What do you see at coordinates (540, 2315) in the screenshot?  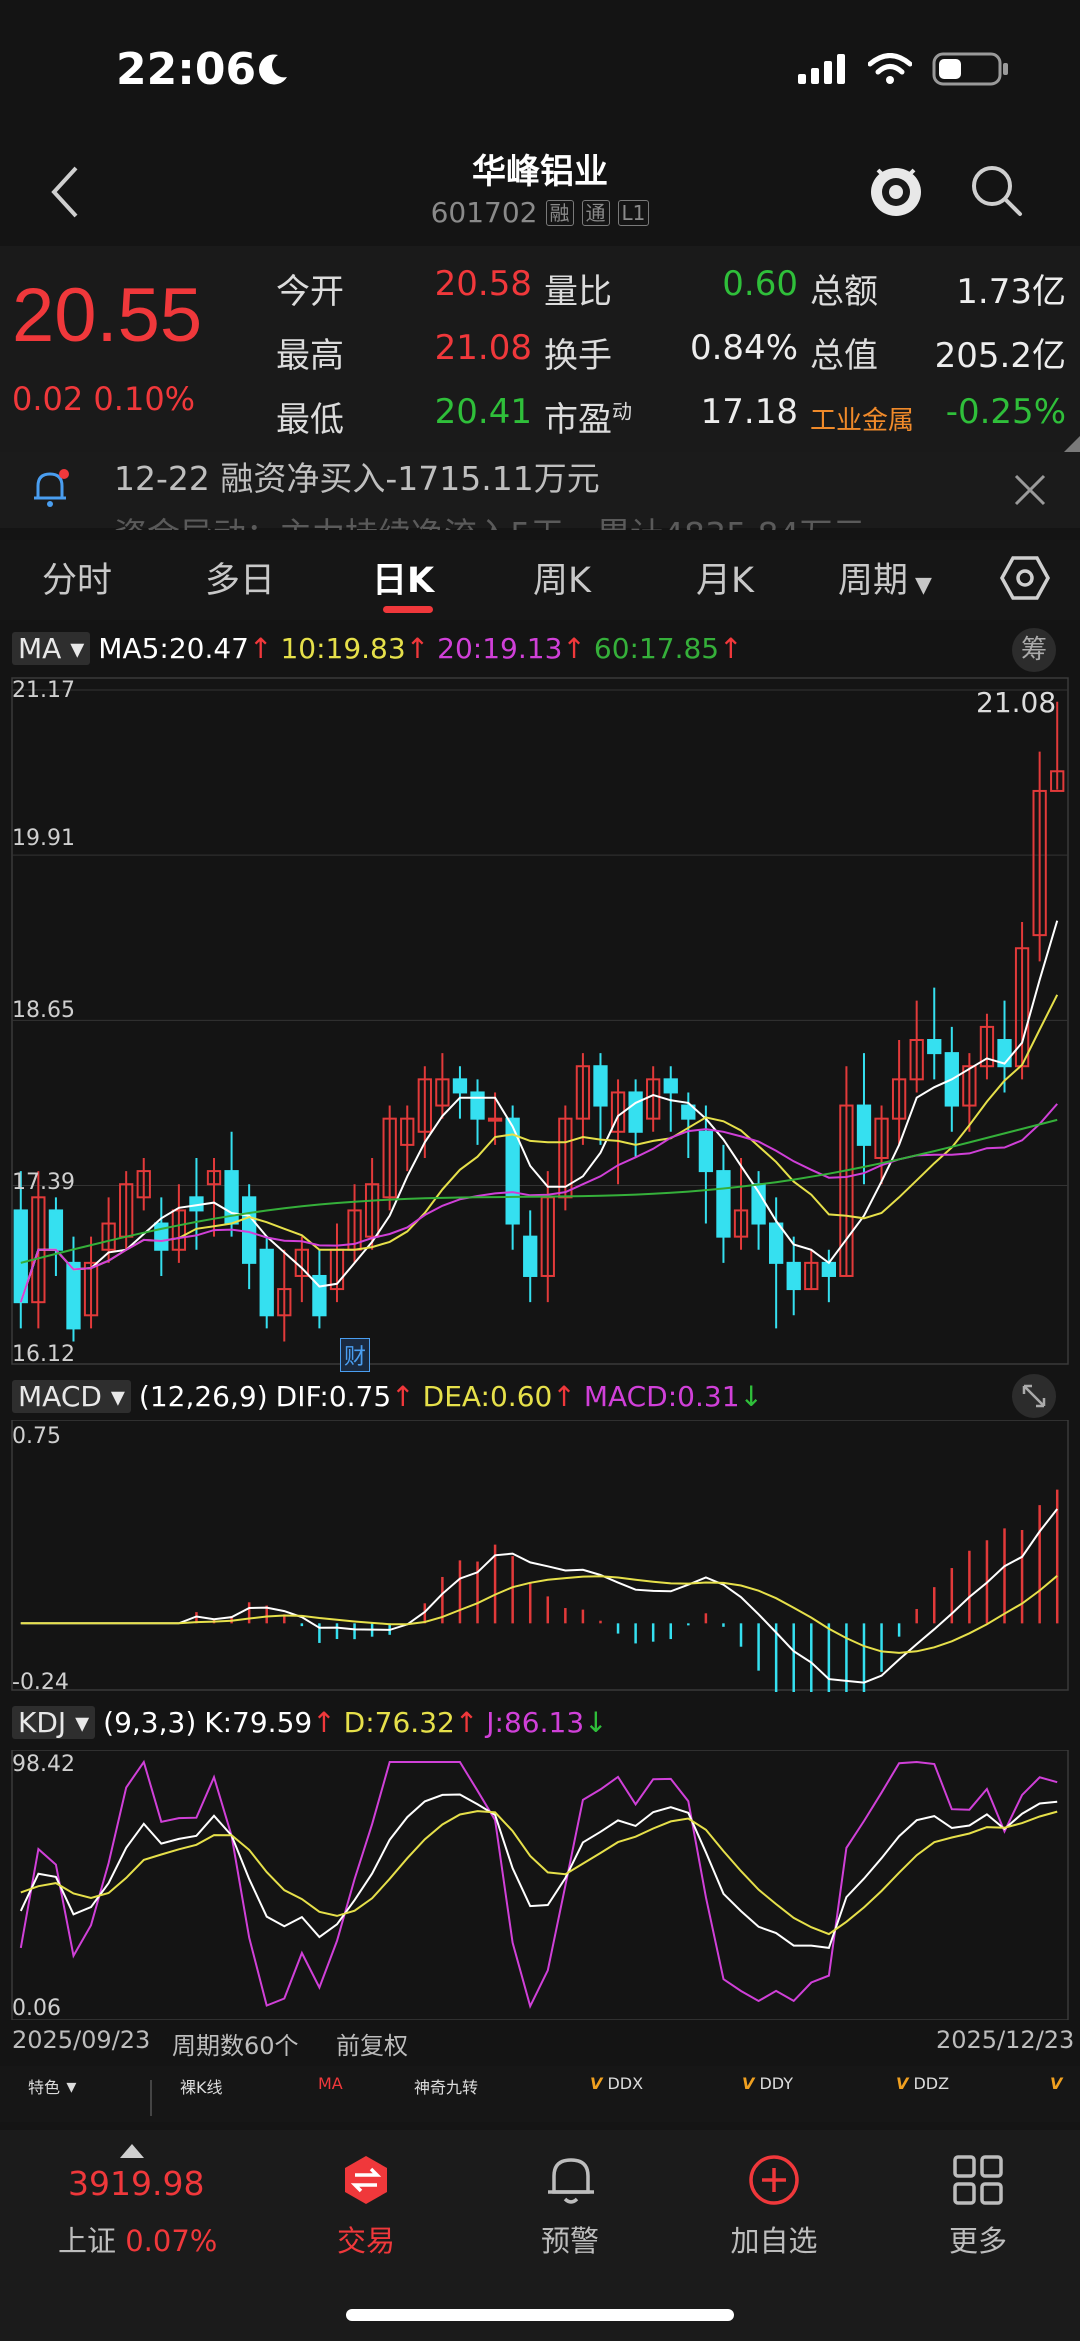 I see `home-indicator` at bounding box center [540, 2315].